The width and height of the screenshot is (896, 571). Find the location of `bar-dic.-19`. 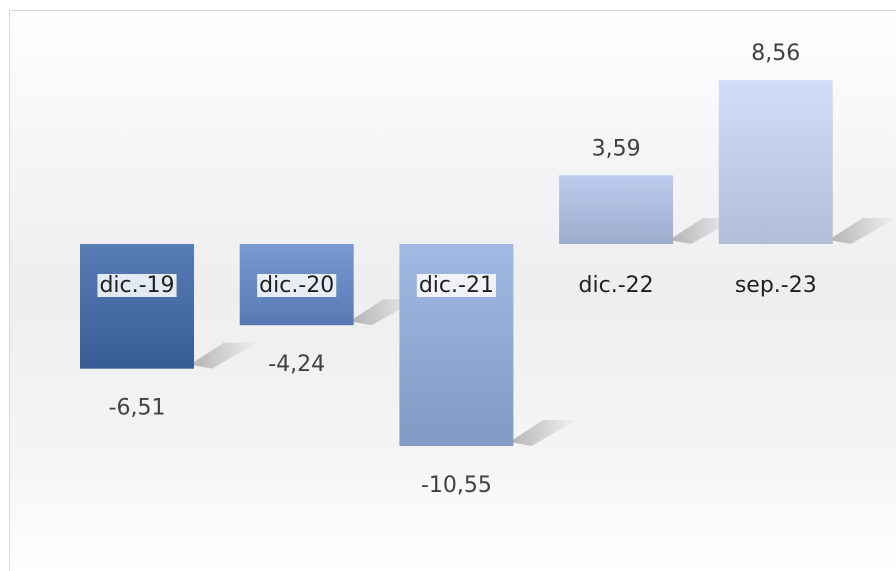

bar-dic.-19 is located at coordinates (137, 306).